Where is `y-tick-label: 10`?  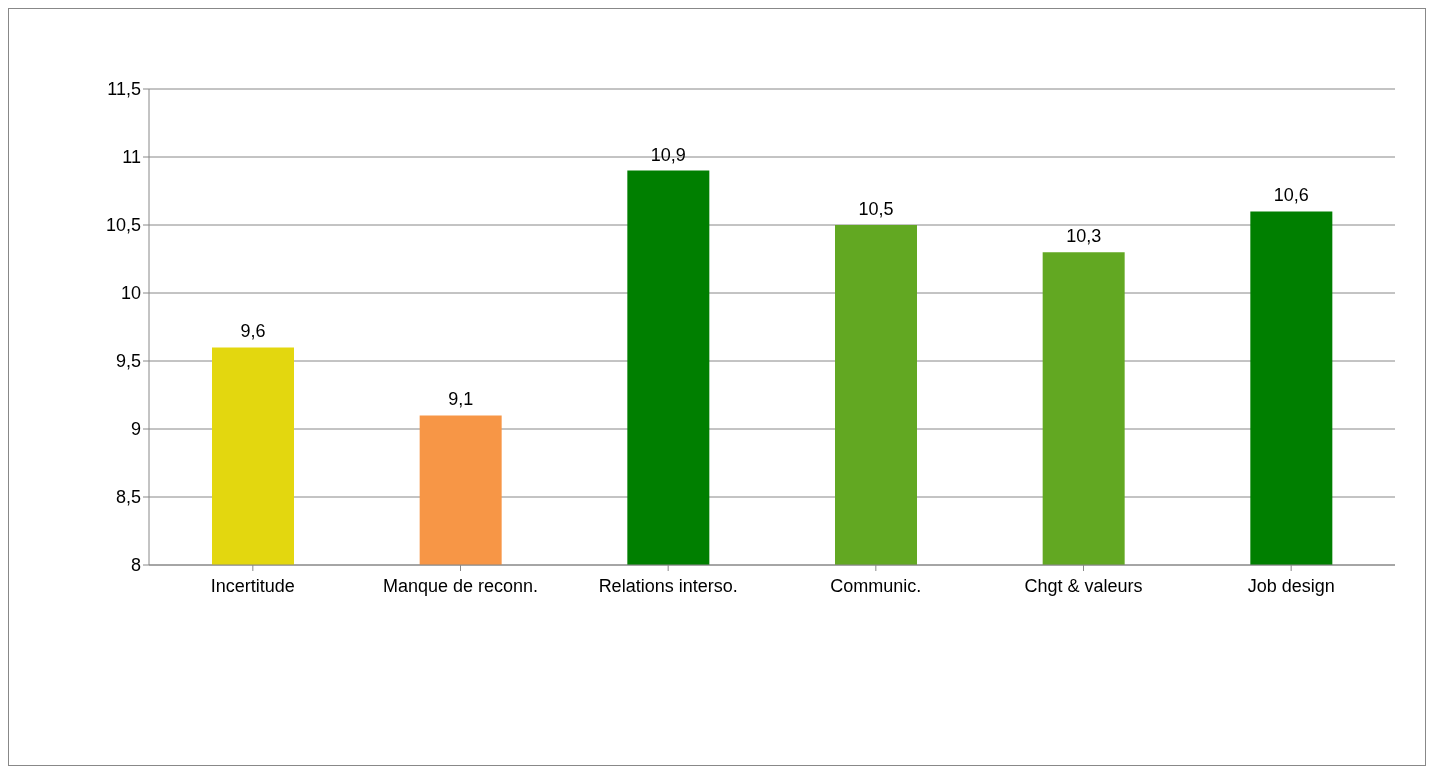 y-tick-label: 10 is located at coordinates (130, 293).